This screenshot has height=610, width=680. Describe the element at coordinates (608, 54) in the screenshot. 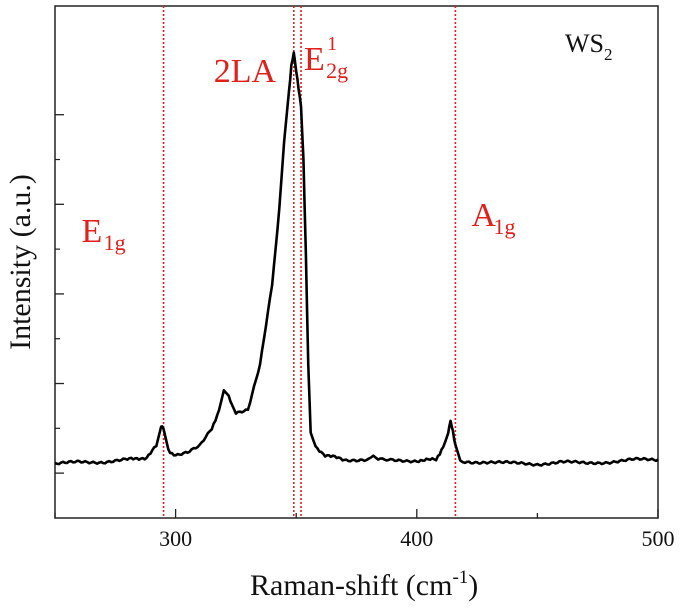

I see `sample-label-sub: 2` at that location.